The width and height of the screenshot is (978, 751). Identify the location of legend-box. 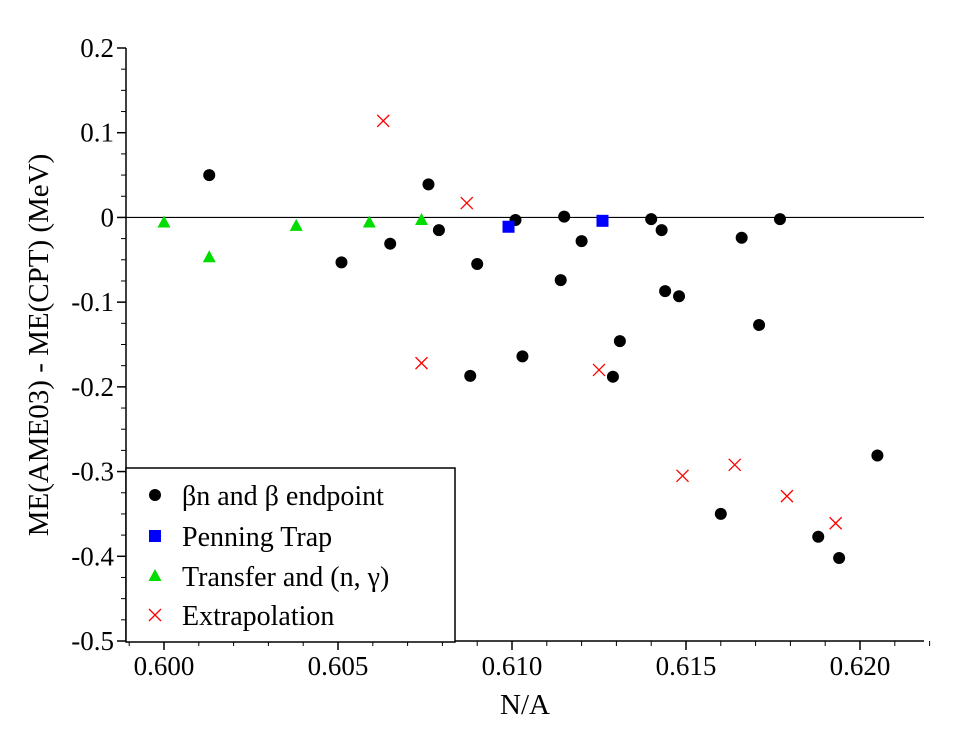
(290, 555).